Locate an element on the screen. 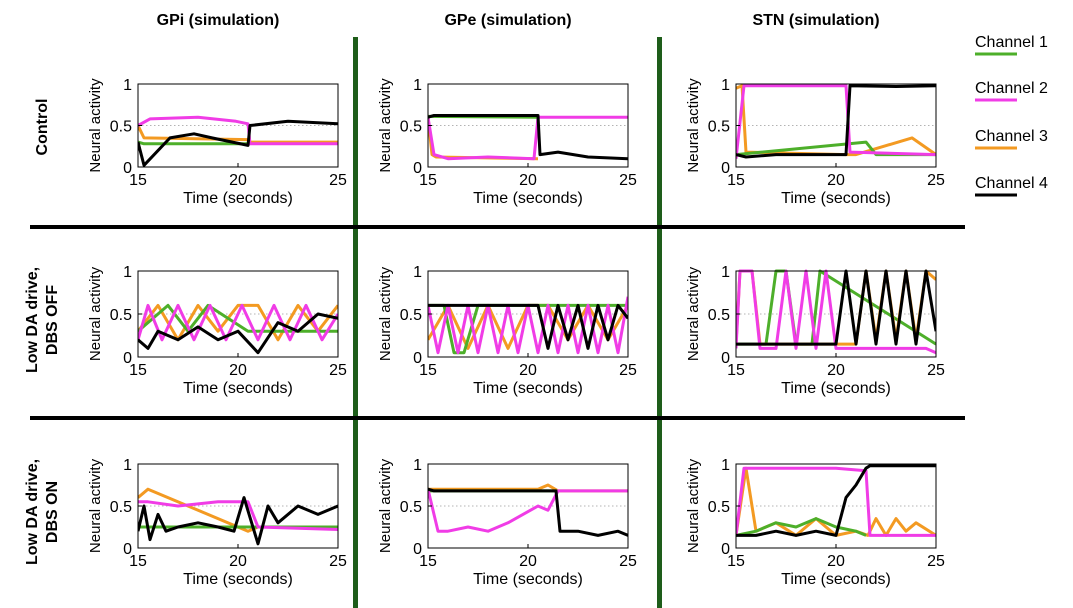 This screenshot has height=608, width=1073. row-label: Low DA drive, DBS OFF is located at coordinates (42, 320).